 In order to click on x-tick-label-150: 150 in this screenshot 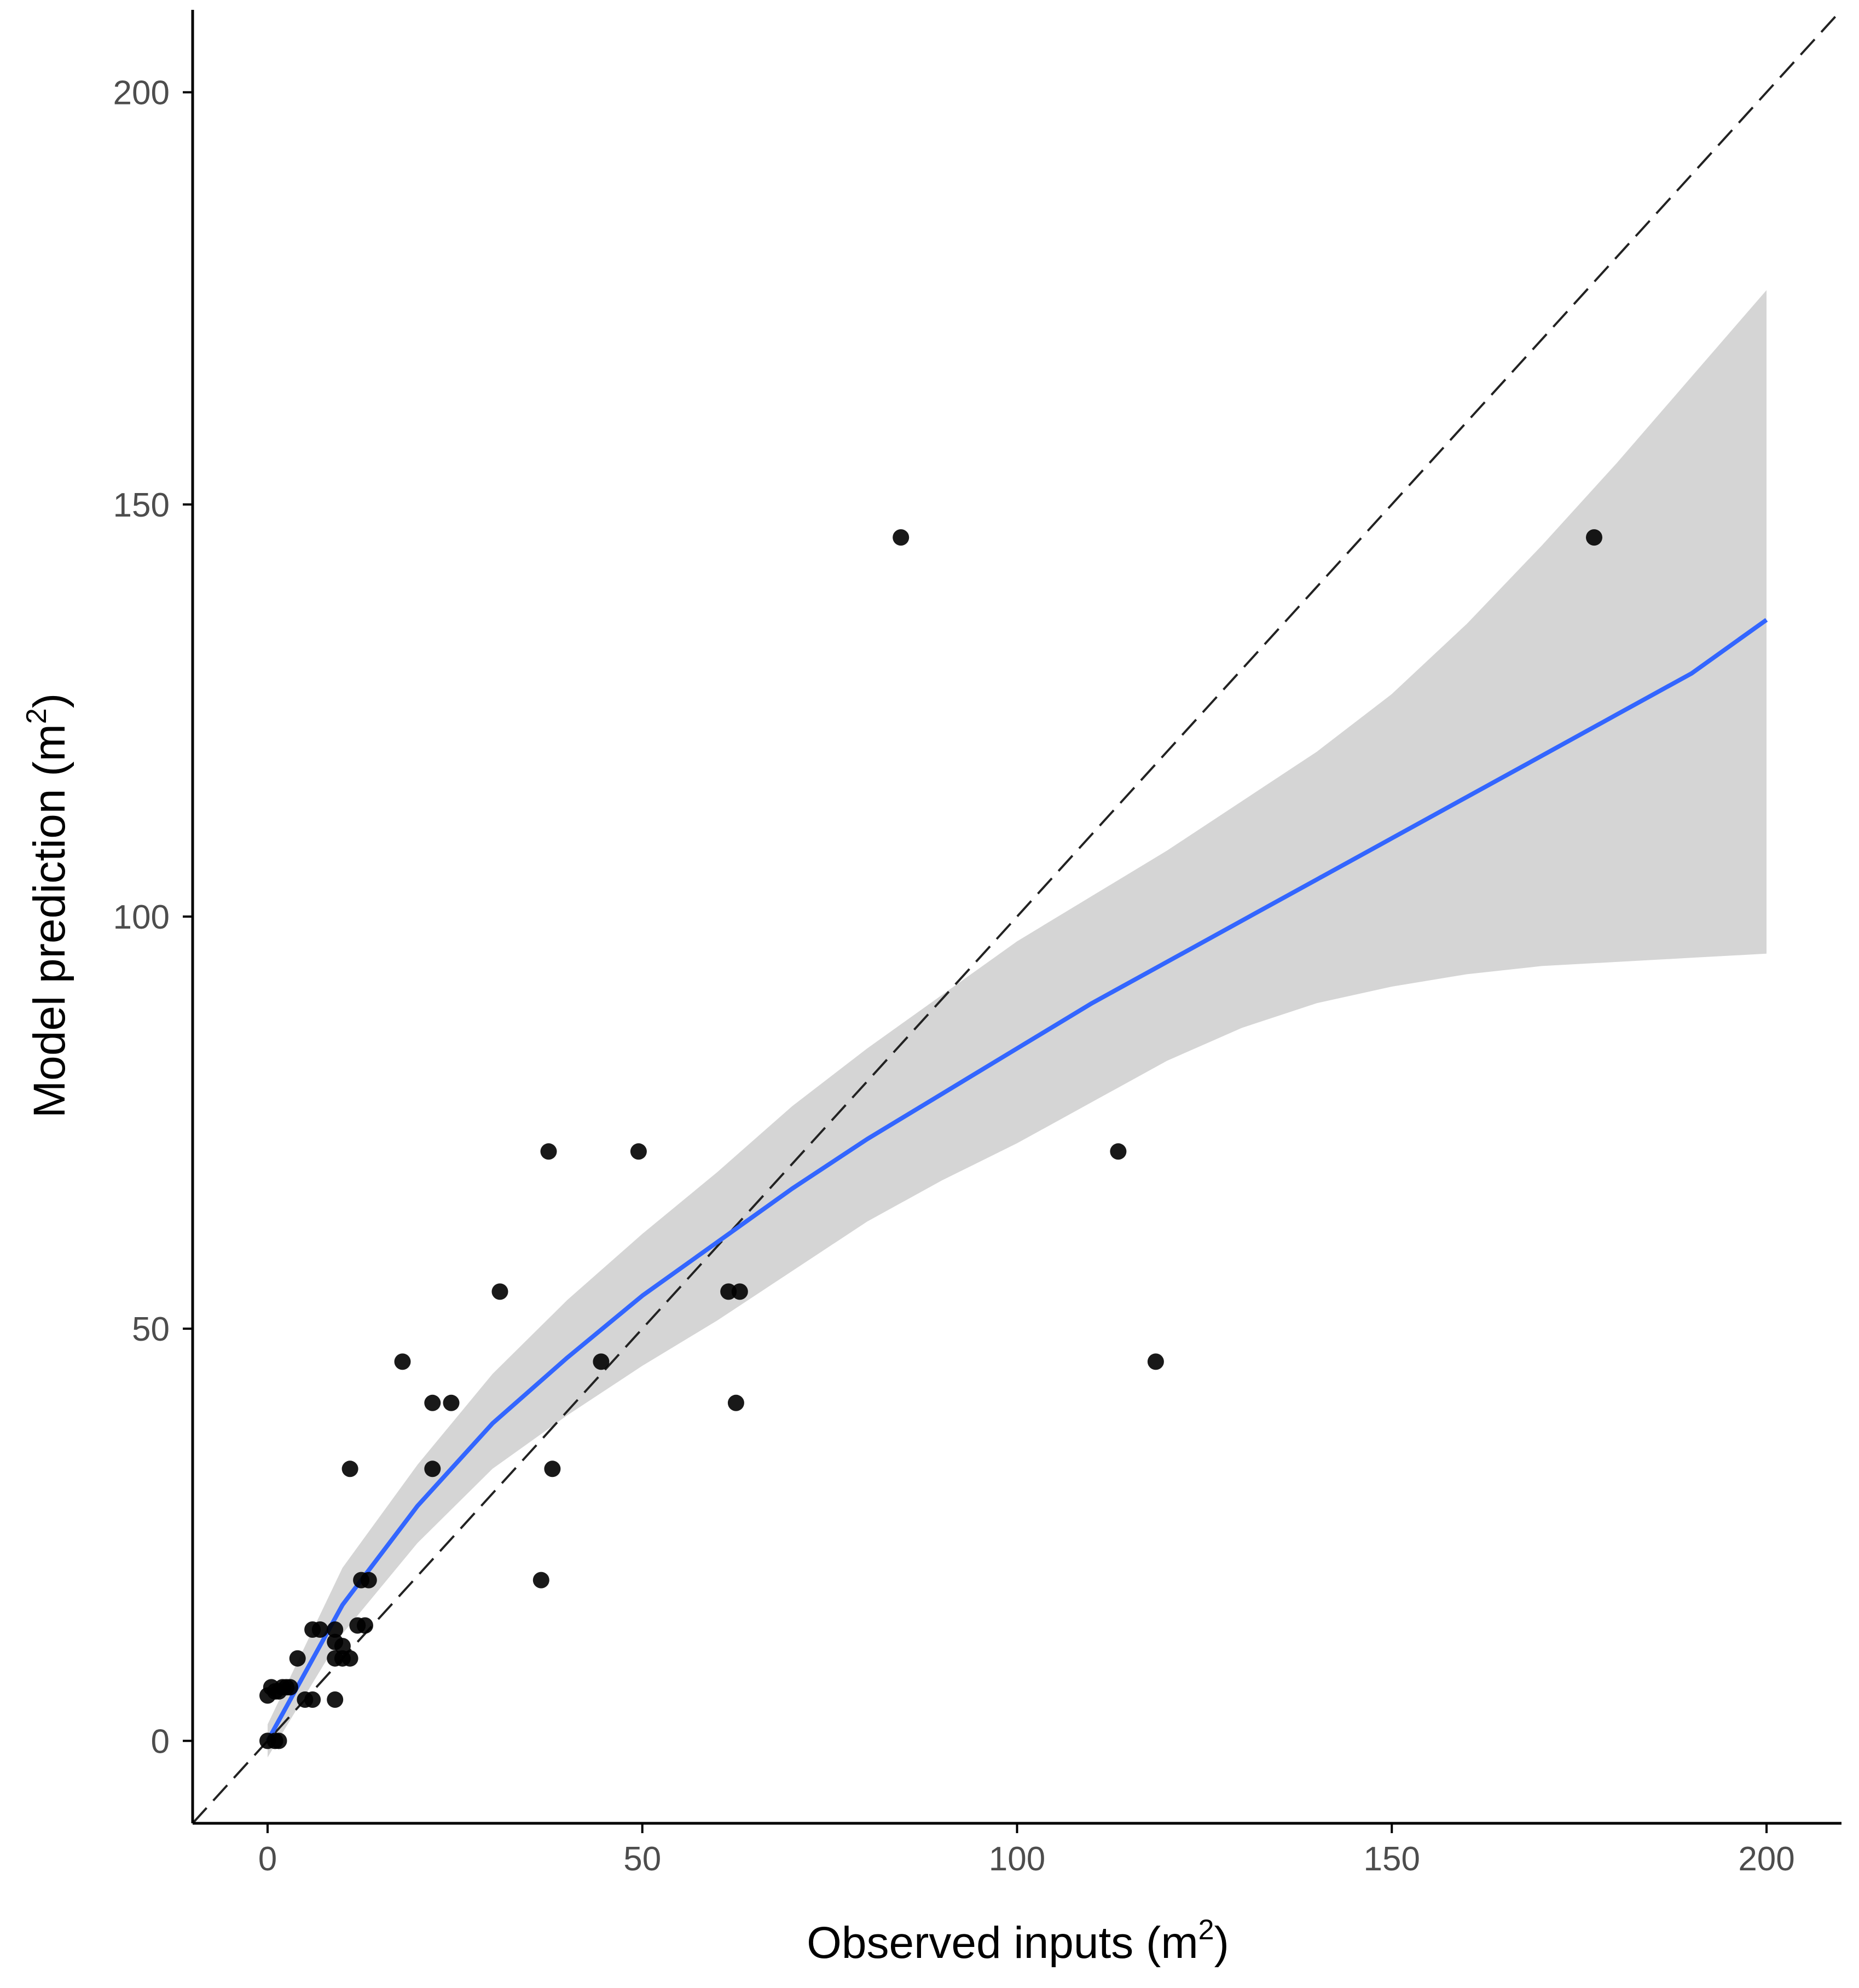, I will do `click(1392, 1859)`.